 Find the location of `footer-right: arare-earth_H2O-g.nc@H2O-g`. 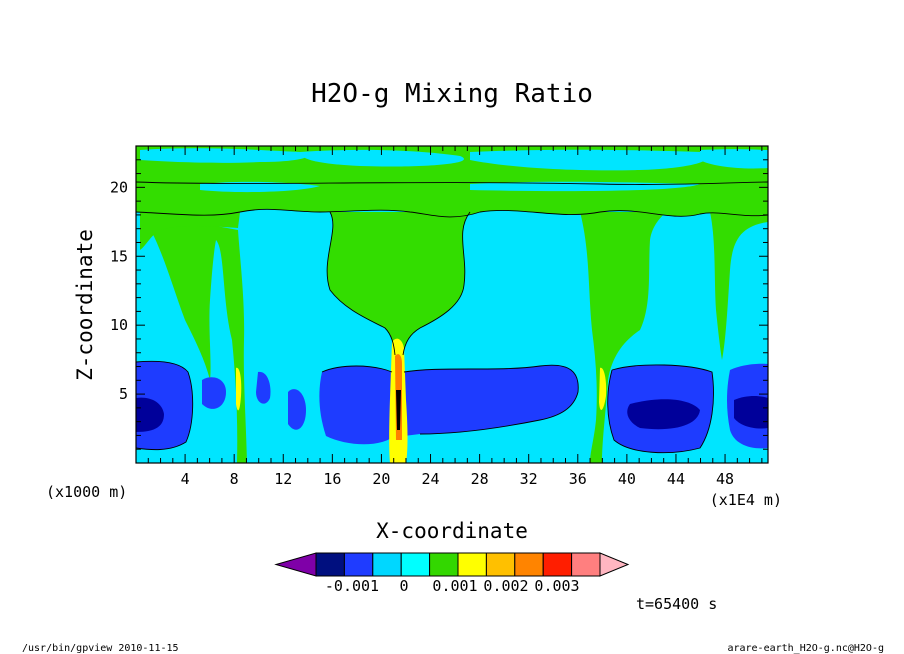

footer-right: arare-earth_H2O-g.nc@H2O-g is located at coordinates (805, 648).